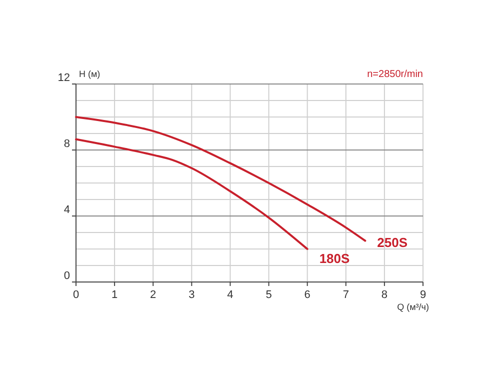 Image resolution: width=500 pixels, height=375 pixels. I want to click on y-tick-label: 0, so click(67, 276).